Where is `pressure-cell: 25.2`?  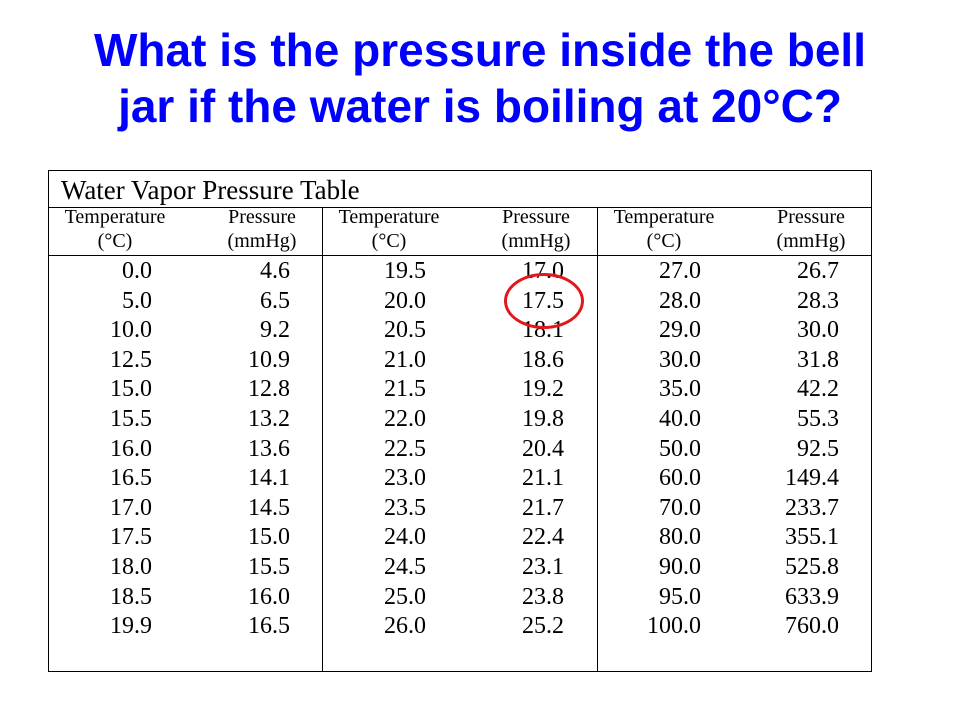 pressure-cell: 25.2 is located at coordinates (543, 626).